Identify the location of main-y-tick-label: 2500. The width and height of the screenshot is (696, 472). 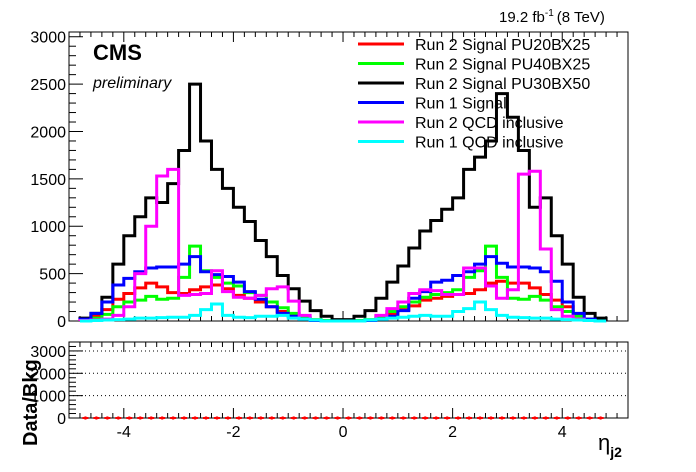
(48, 85).